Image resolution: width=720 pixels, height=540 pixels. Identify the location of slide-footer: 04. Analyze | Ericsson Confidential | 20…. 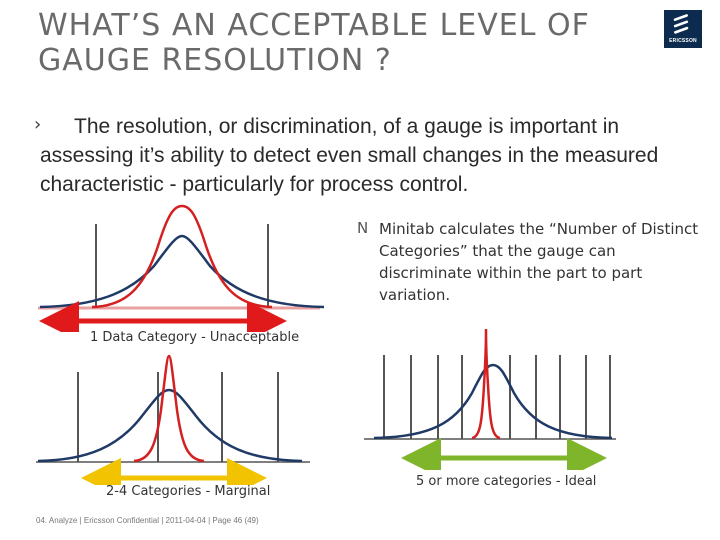
(147, 520).